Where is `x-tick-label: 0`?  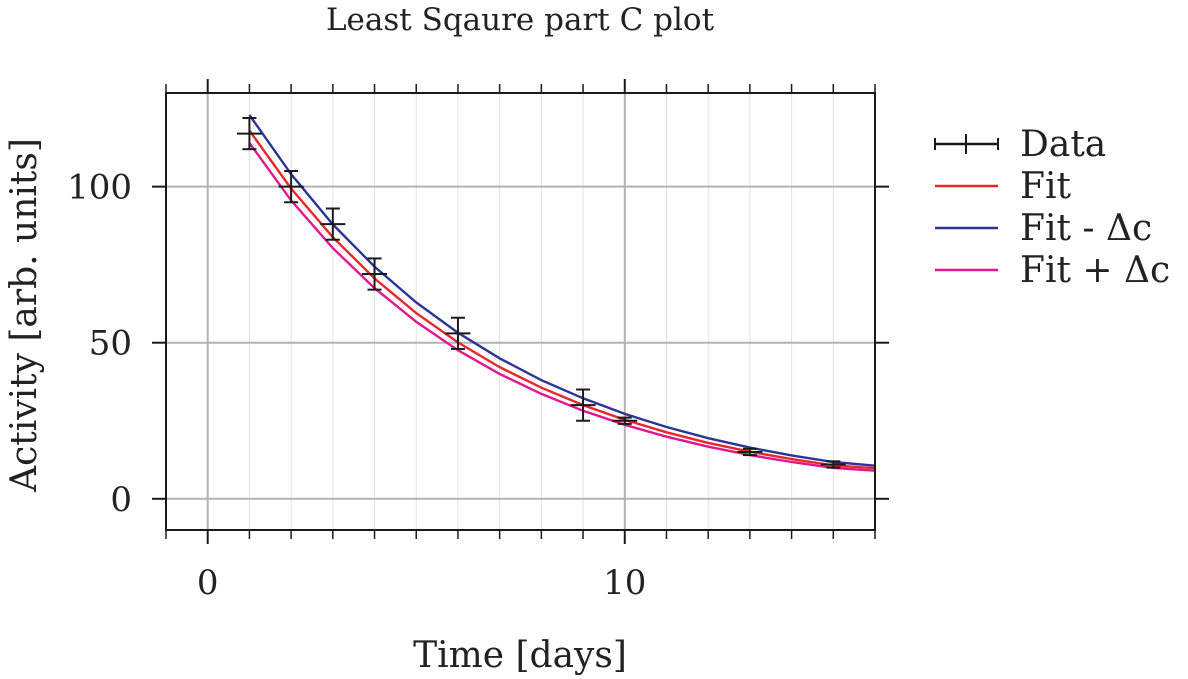 x-tick-label: 0 is located at coordinates (208, 583).